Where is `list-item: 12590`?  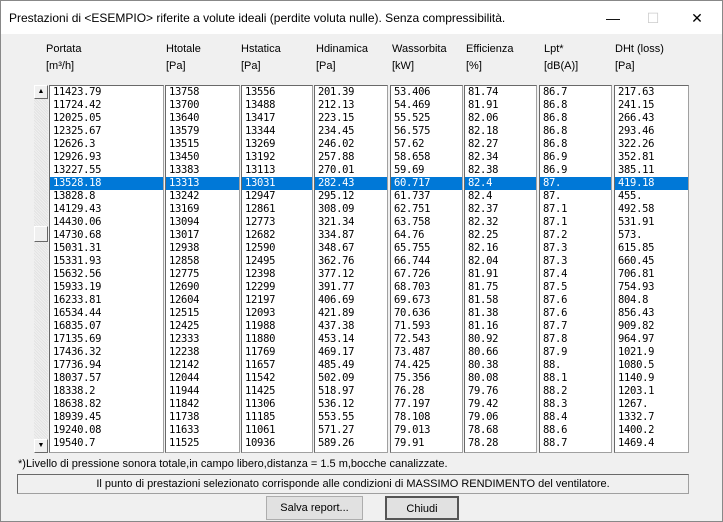
list-item: 12590 is located at coordinates (260, 248).